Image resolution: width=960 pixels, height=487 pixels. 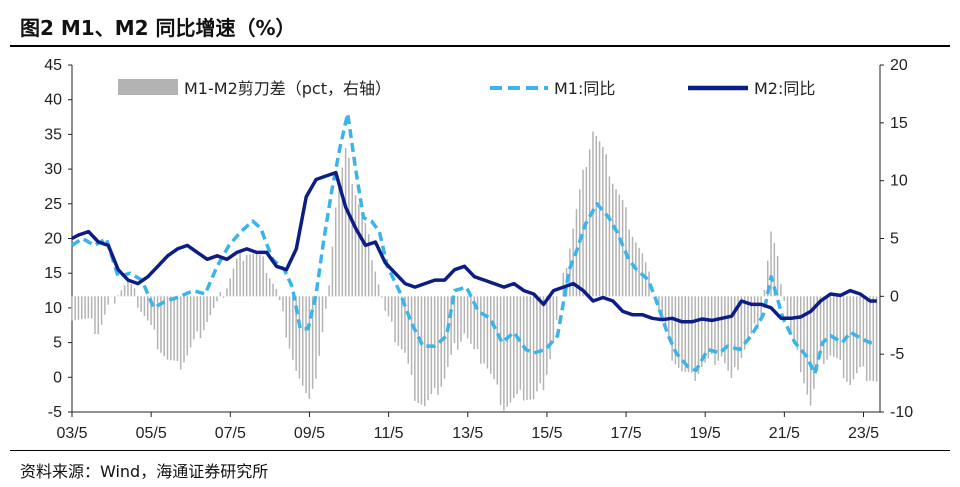 What do you see at coordinates (53, 273) in the screenshot?
I see `y-left-tick-label: 15` at bounding box center [53, 273].